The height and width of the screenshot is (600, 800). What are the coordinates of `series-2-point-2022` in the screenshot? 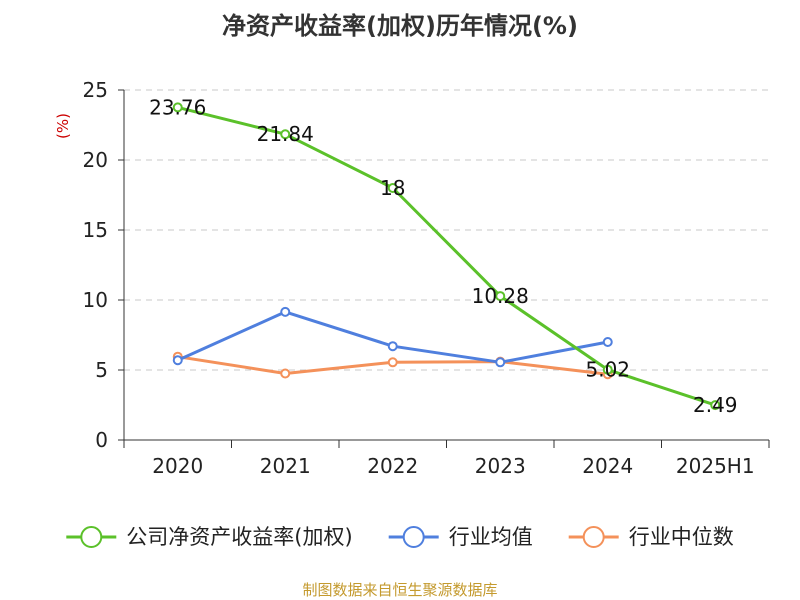 It's located at (392, 362).